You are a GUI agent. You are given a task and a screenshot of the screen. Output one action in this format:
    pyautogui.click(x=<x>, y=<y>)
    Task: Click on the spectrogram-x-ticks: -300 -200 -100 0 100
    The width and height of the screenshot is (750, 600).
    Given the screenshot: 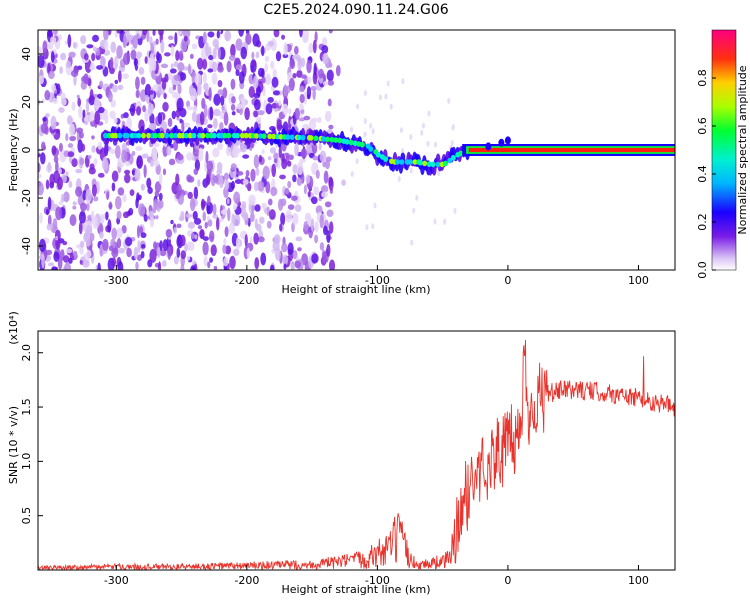 What is the action you would take?
    pyautogui.click(x=376, y=276)
    